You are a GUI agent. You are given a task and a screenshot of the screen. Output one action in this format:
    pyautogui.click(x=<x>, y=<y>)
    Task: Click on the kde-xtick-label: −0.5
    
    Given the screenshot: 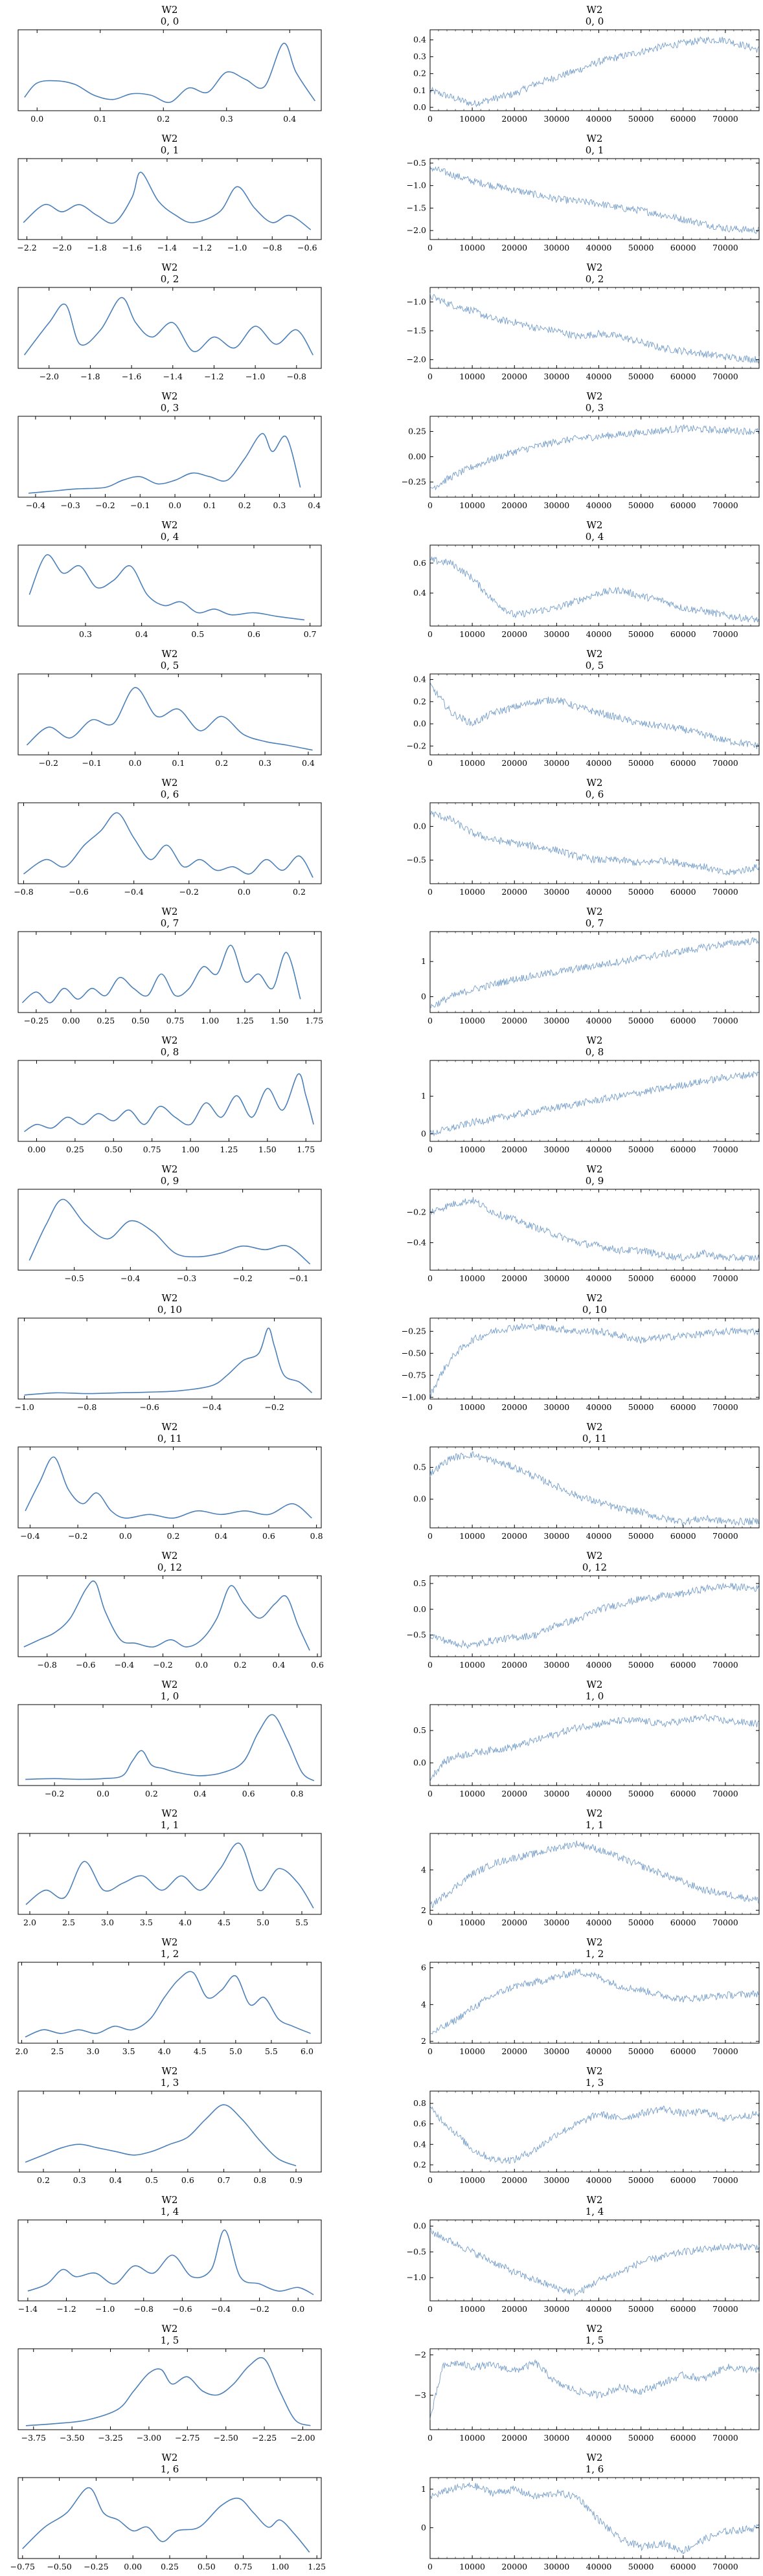 What is the action you would take?
    pyautogui.click(x=74, y=1278)
    